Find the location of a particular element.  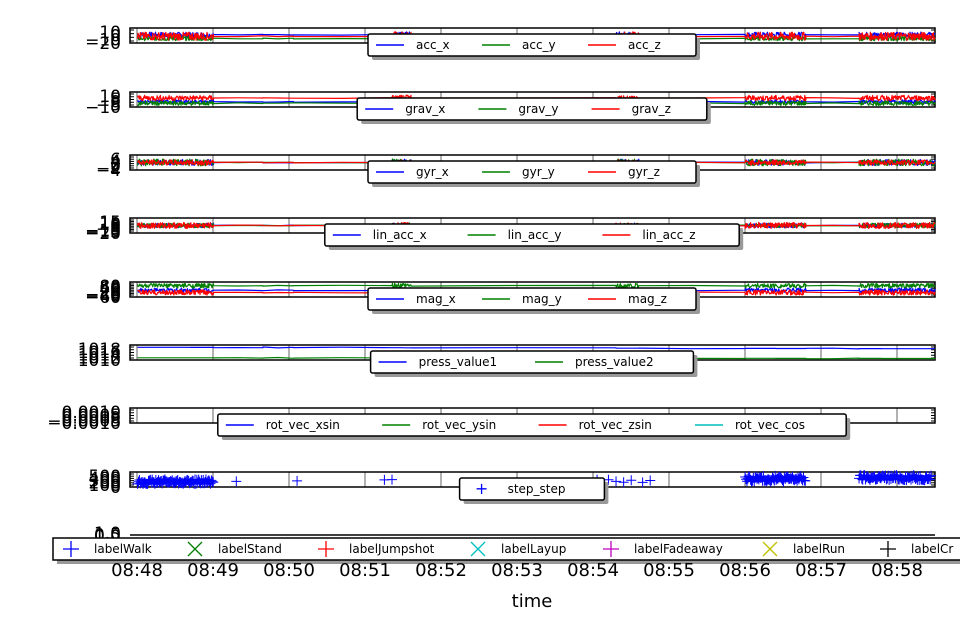

y-tick-label-acc: 10 is located at coordinates (110, 33).